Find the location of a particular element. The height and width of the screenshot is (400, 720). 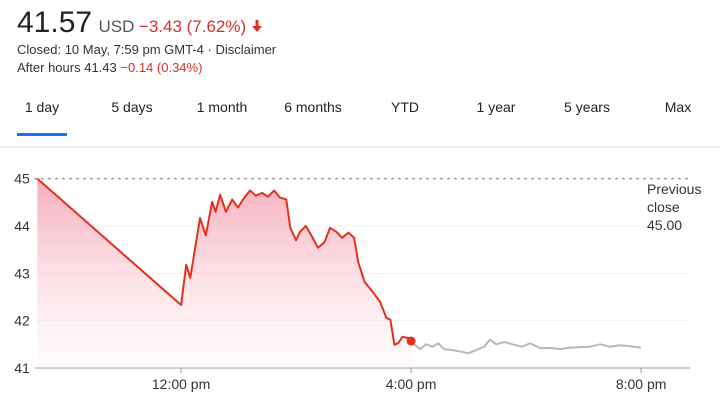

close-dot is located at coordinates (411, 341).